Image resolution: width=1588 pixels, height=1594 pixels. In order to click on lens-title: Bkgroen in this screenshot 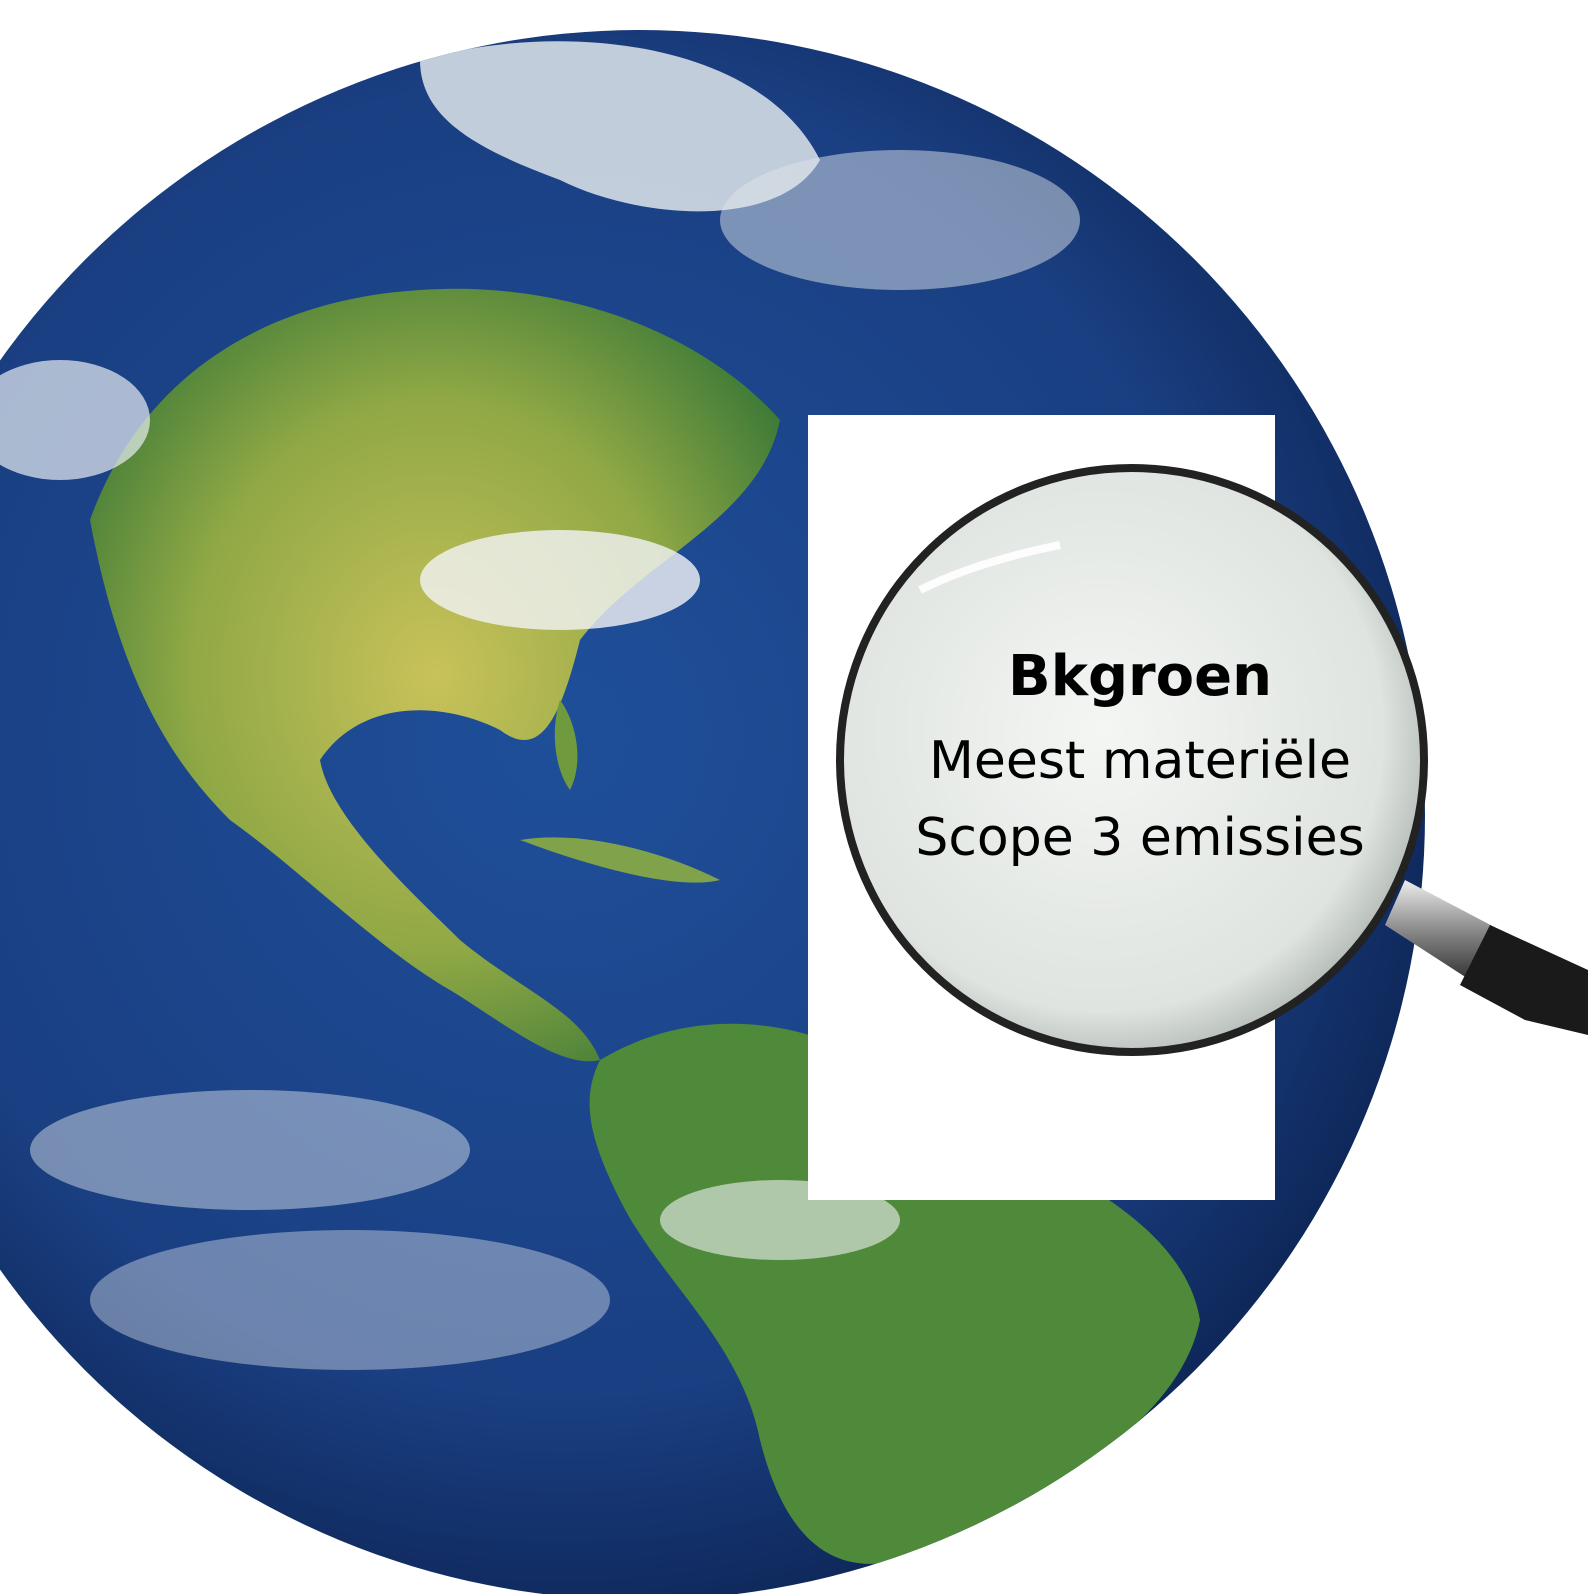, I will do `click(1140, 676)`.